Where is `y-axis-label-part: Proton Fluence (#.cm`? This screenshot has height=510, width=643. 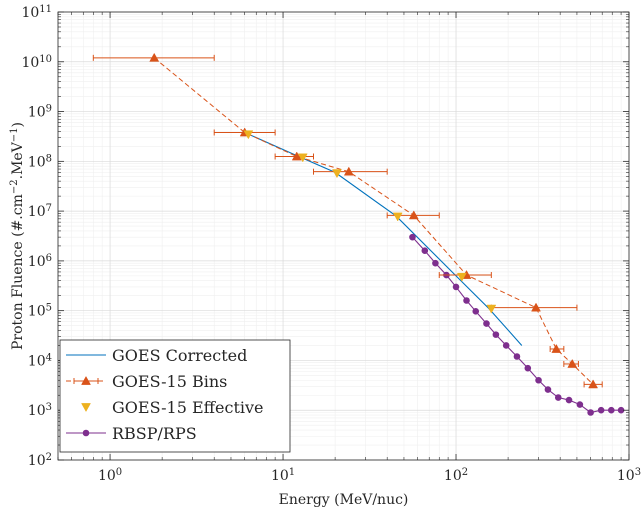 y-axis-label-part: Proton Fluence (#.cm is located at coordinates (18, 272).